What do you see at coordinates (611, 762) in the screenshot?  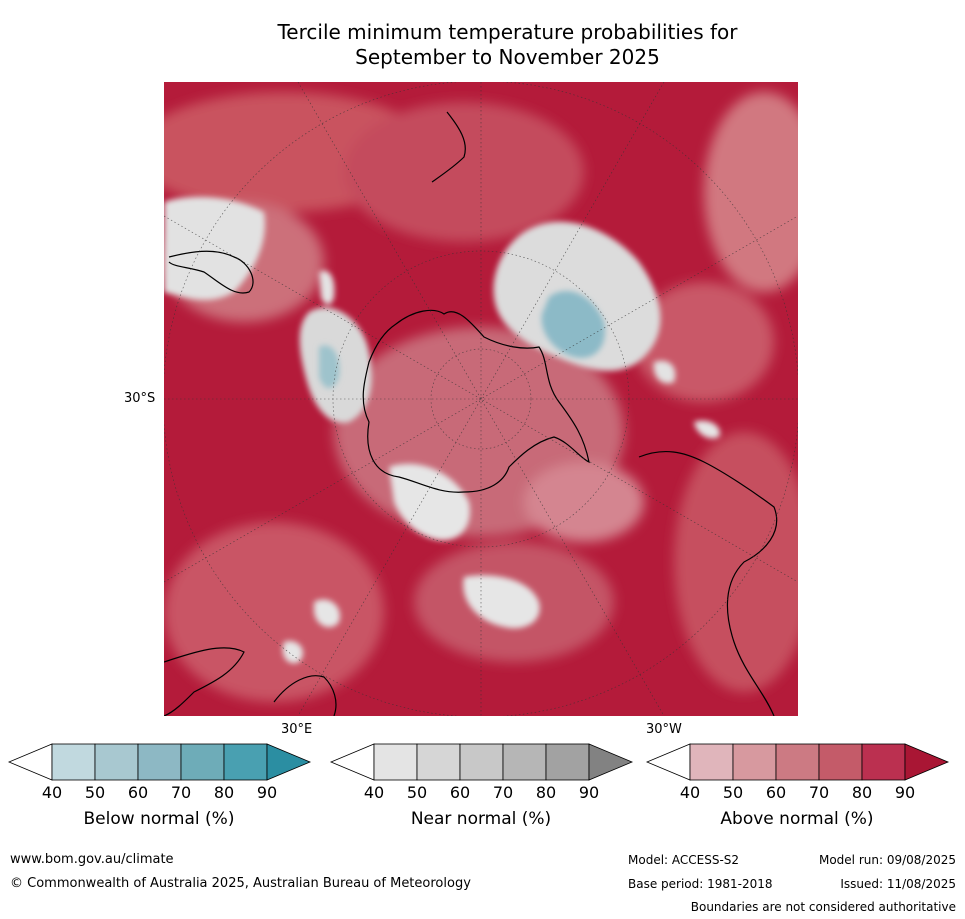 I see `colorbar-near-normal-high-extend` at bounding box center [611, 762].